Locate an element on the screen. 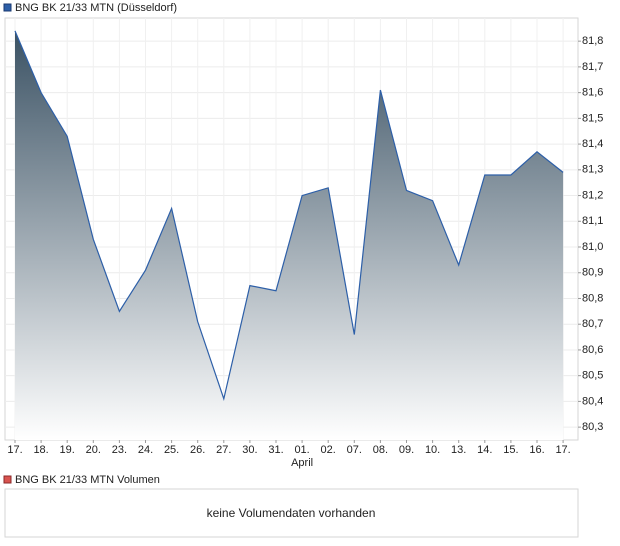  x-tick-label: 15. is located at coordinates (510, 450).